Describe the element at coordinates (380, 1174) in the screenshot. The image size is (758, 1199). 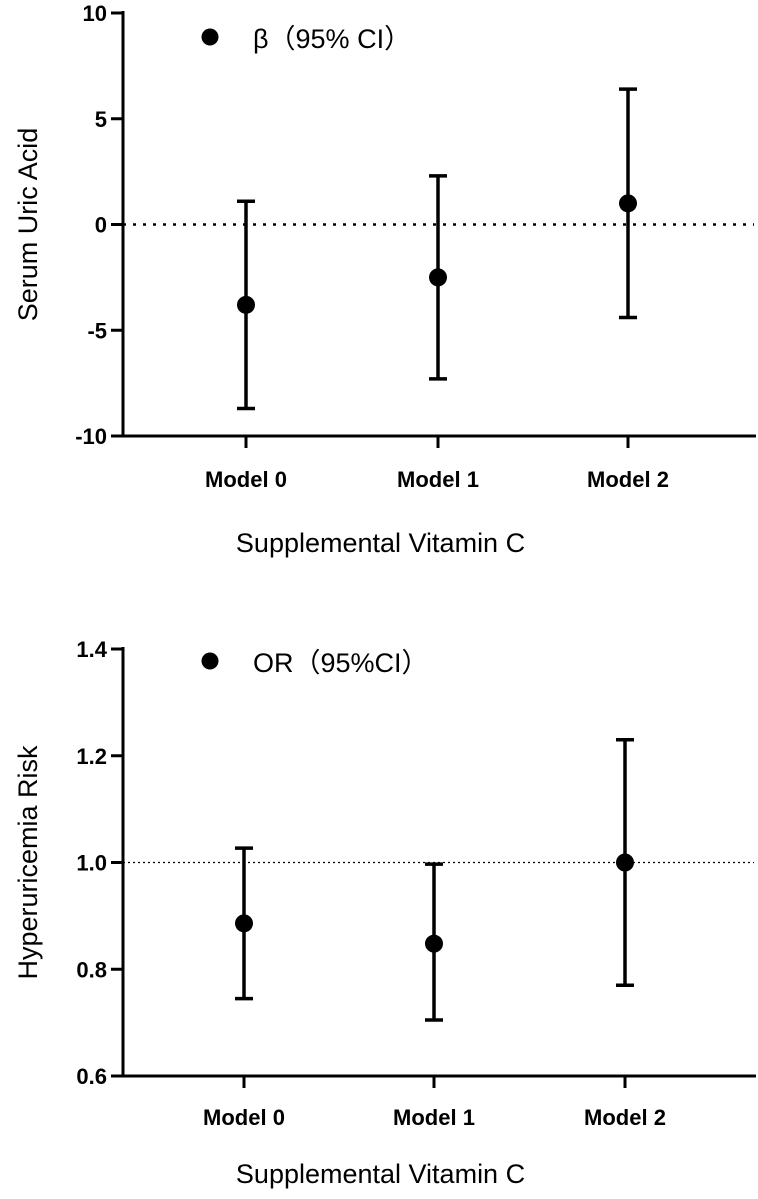
I see `chart1-x-axis-title: Supplemental Vitamin C` at that location.